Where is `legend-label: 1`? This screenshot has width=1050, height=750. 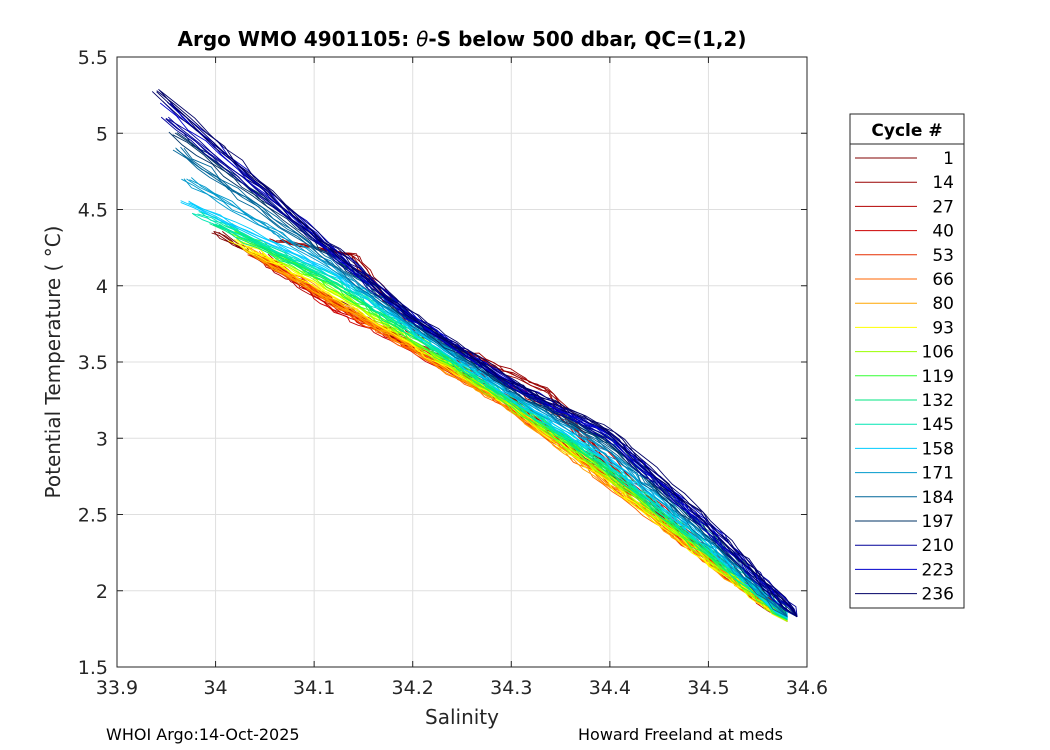
legend-label: 1 is located at coordinates (948, 159).